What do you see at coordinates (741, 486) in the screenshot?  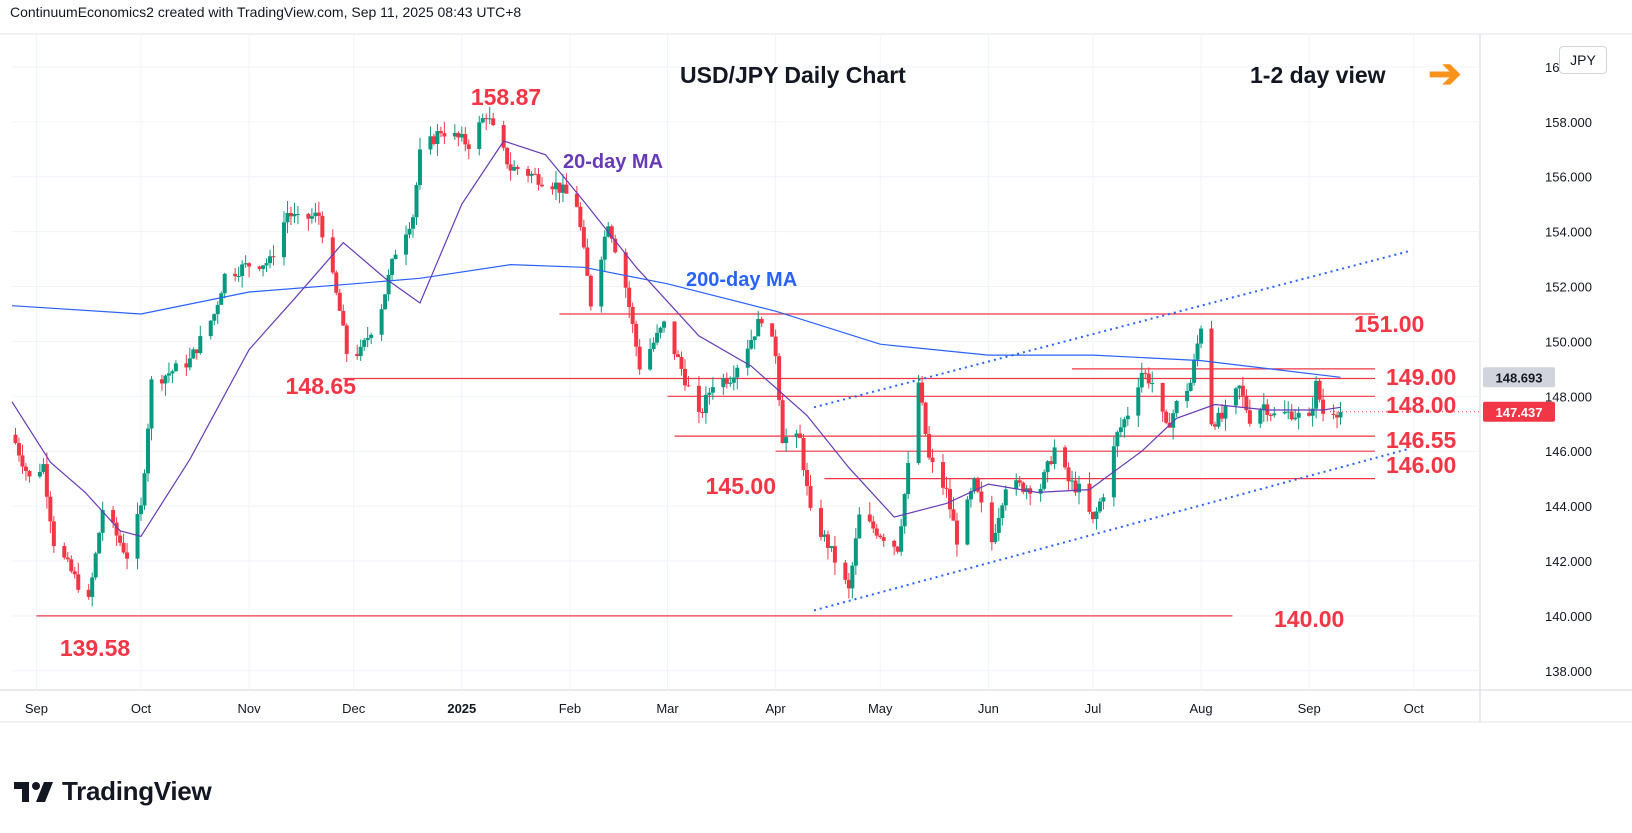 I see `level-label-145-00: 145.00` at bounding box center [741, 486].